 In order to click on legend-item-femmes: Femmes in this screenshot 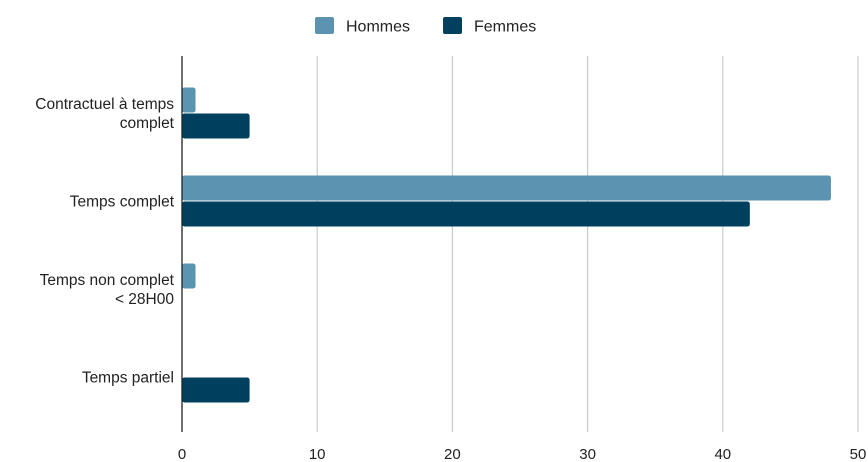, I will do `click(489, 26)`.